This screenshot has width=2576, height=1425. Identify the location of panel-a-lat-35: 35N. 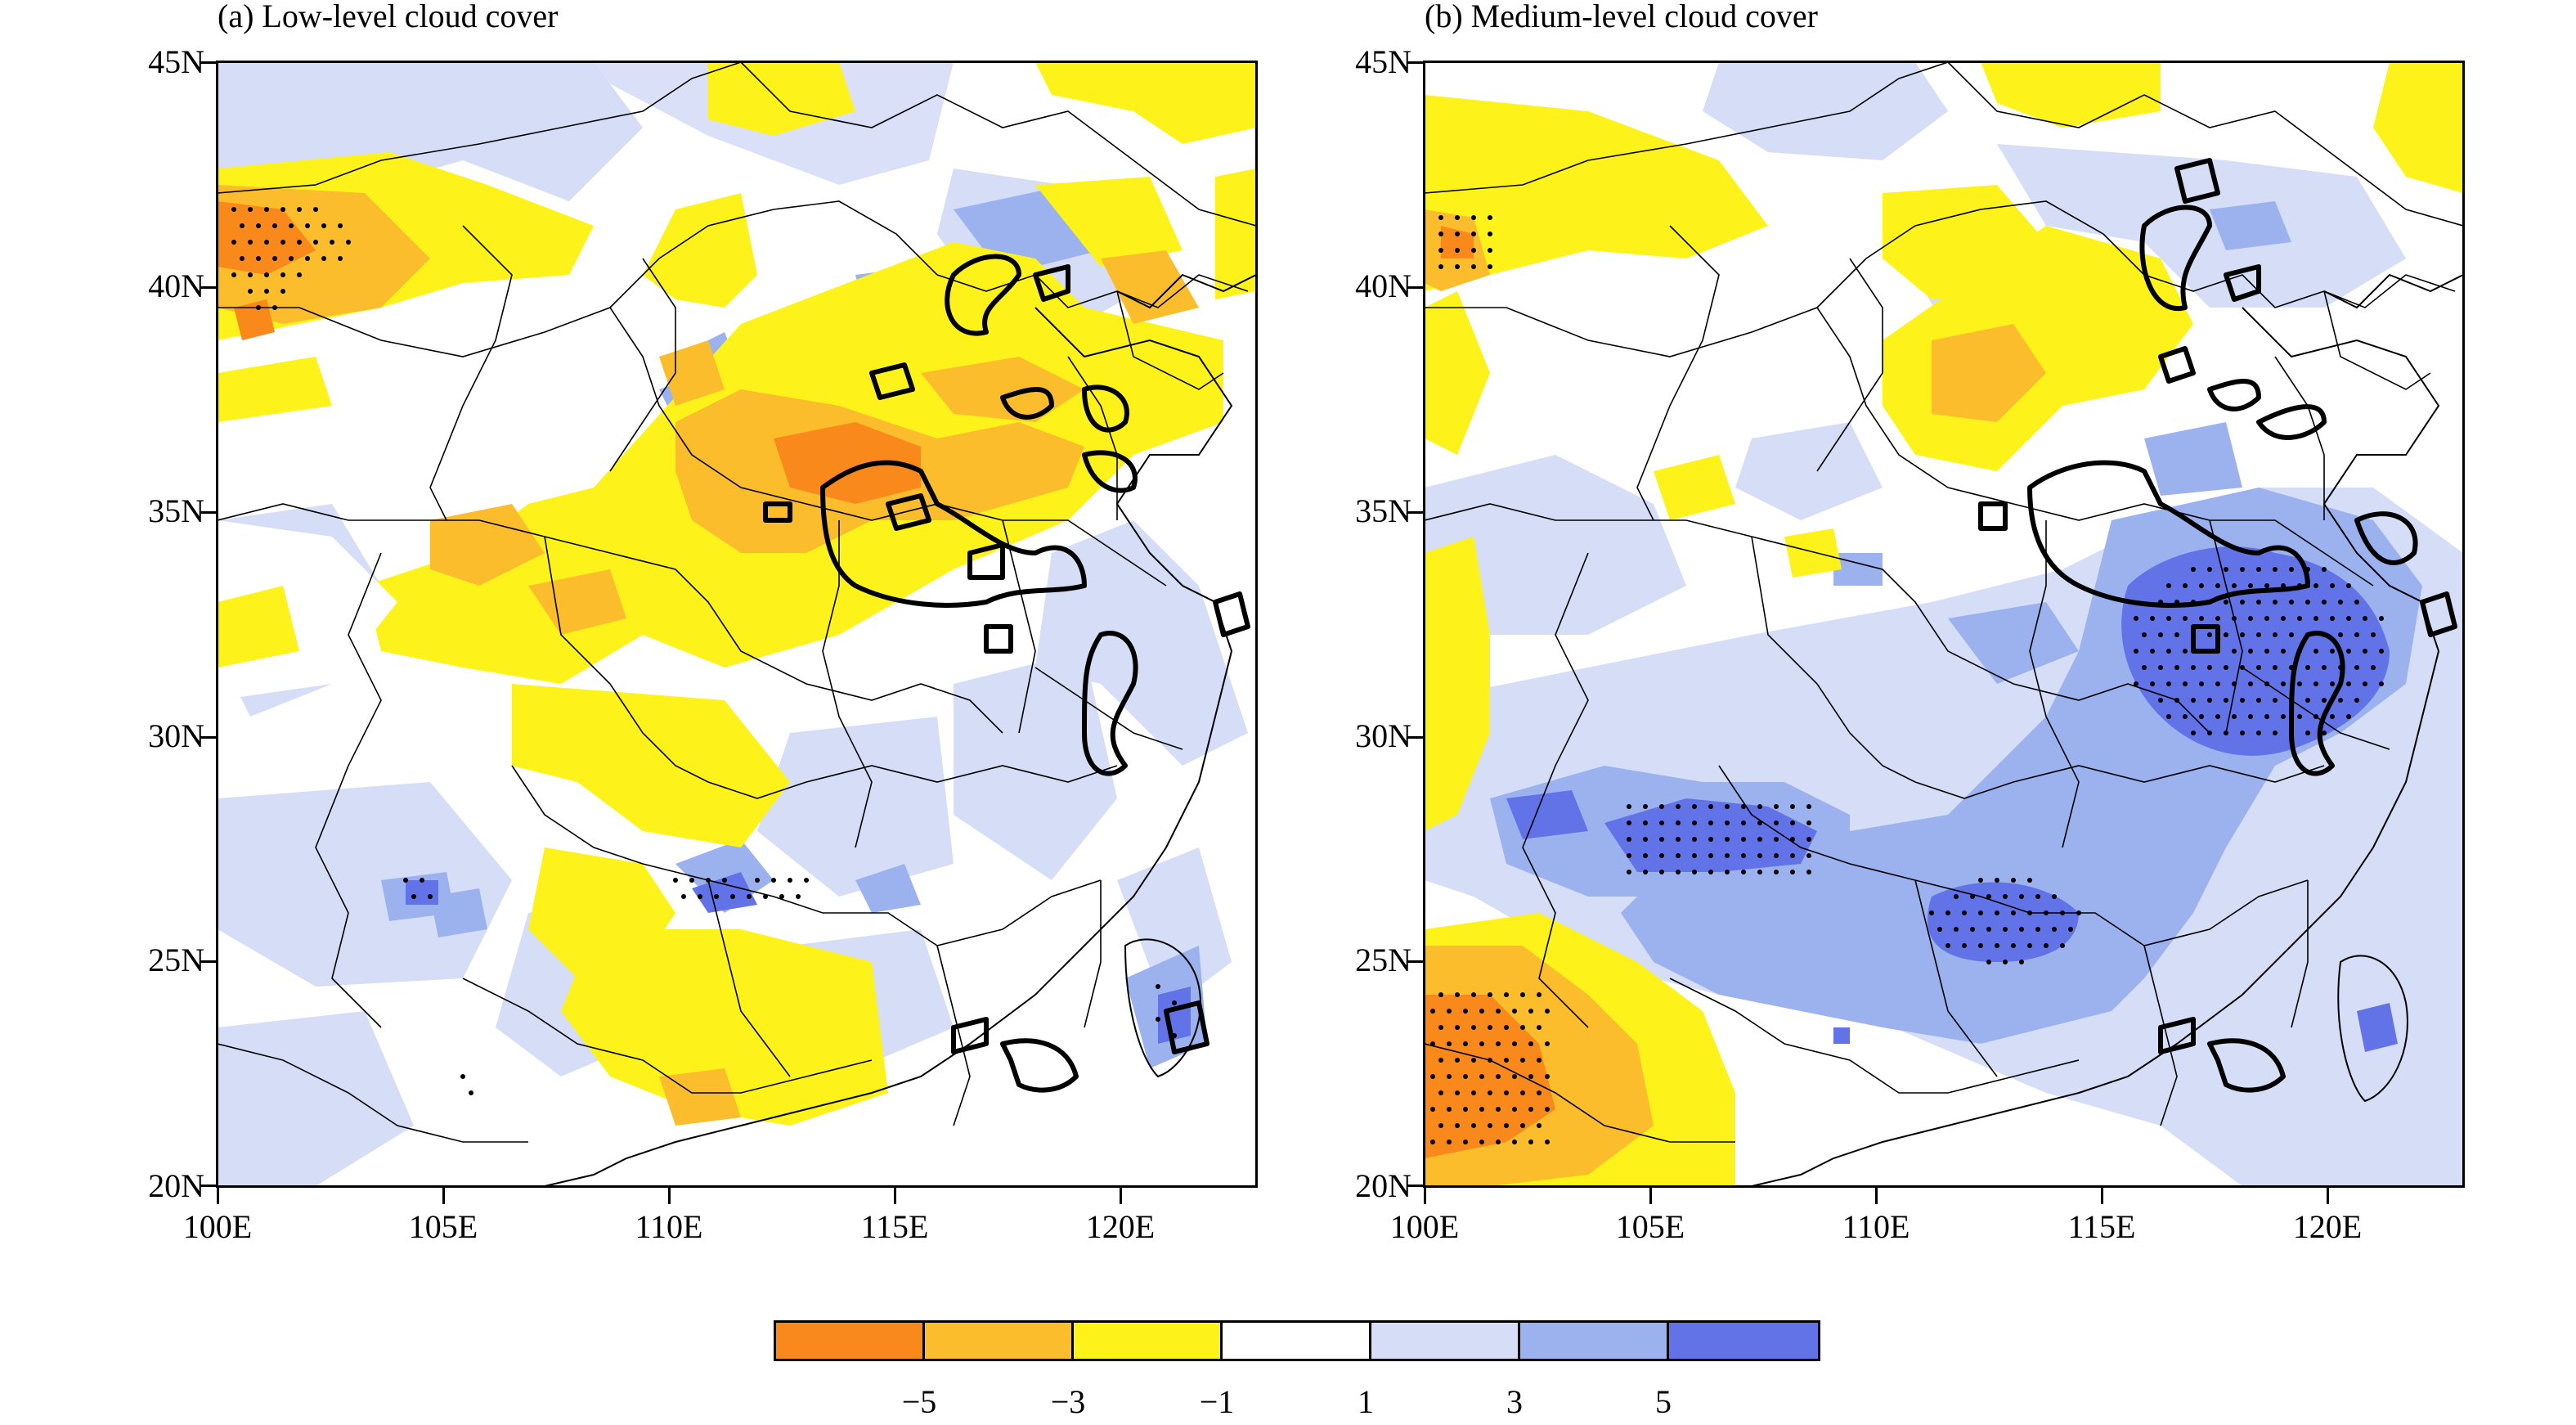
(176, 510).